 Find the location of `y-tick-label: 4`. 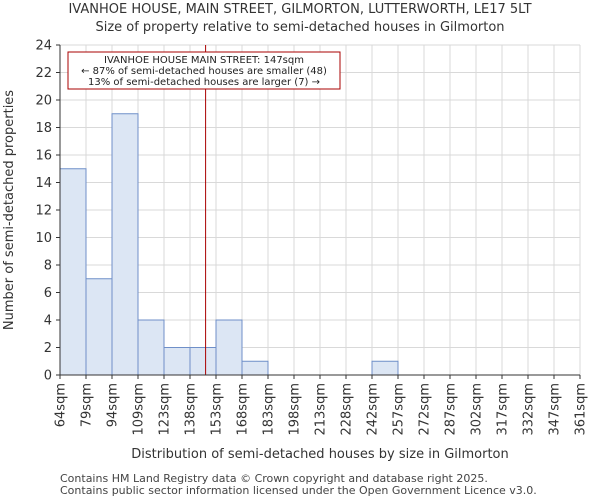

y-tick-label: 4 is located at coordinates (48, 321).